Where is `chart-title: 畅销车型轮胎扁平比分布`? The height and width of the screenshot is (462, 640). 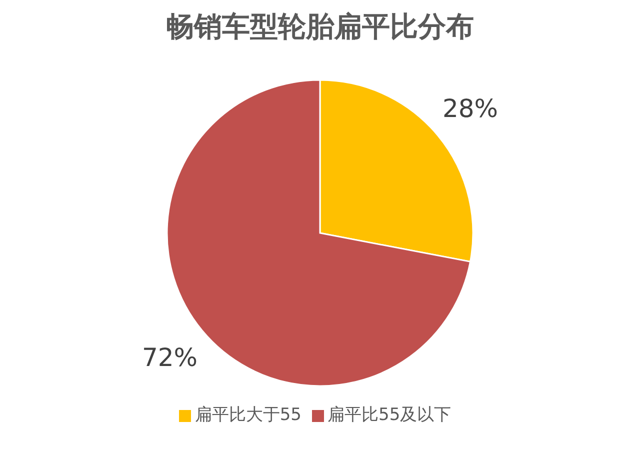
chart-title: 畅销车型轮胎扁平比分布 is located at coordinates (320, 27).